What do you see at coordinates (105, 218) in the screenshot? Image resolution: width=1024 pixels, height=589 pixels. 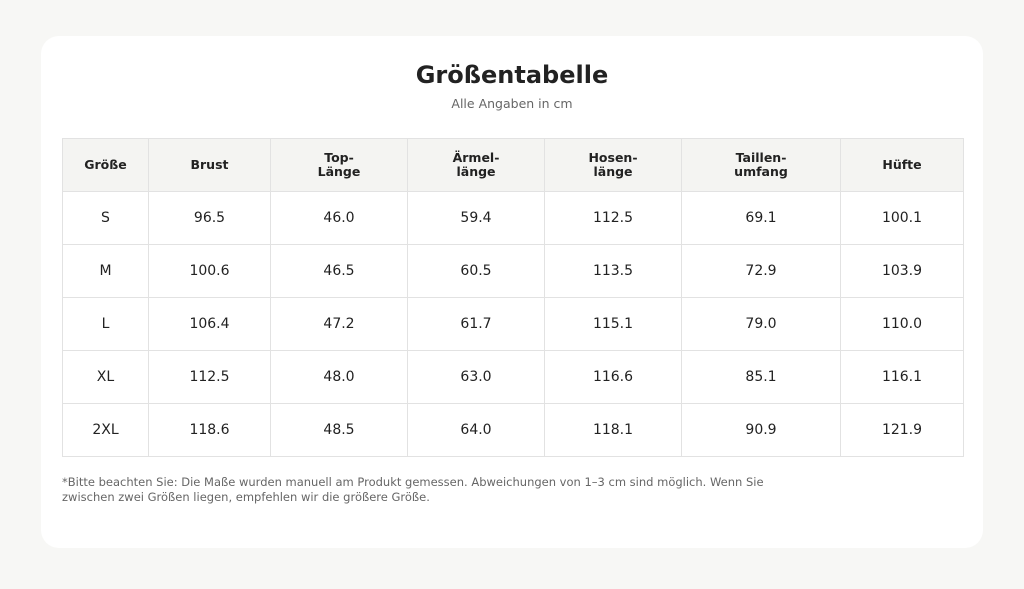 I see `table-cell: S` at bounding box center [105, 218].